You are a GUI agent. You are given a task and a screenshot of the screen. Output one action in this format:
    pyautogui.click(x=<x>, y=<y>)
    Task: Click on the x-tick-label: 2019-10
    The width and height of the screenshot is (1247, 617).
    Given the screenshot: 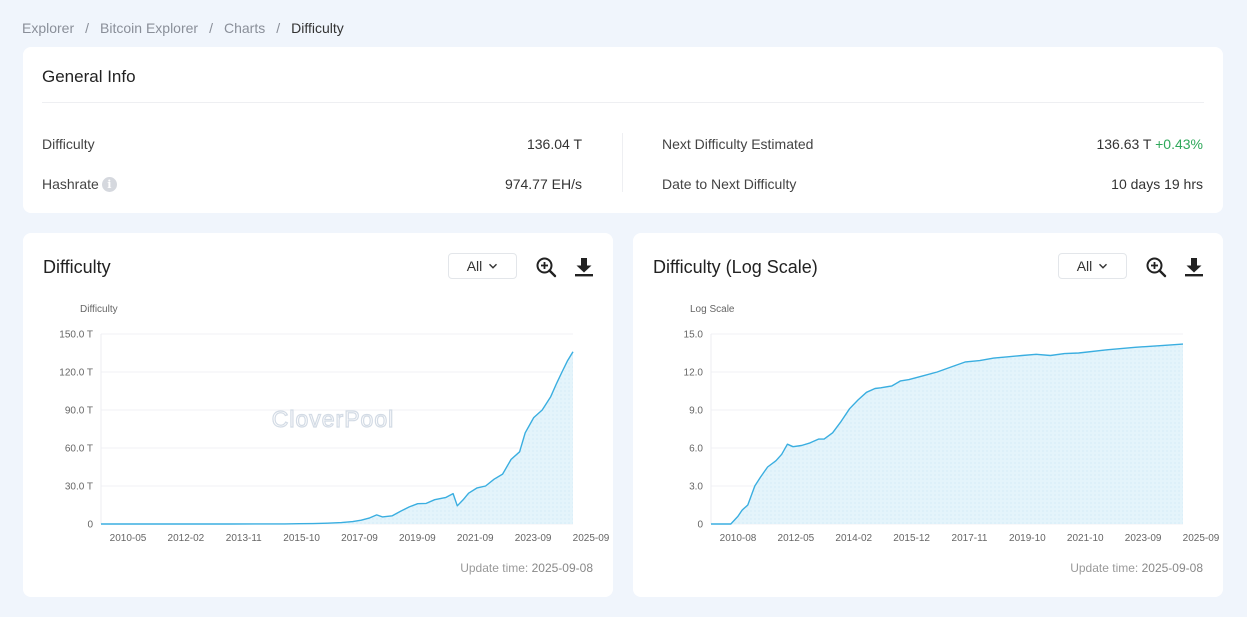 What is the action you would take?
    pyautogui.click(x=1027, y=538)
    